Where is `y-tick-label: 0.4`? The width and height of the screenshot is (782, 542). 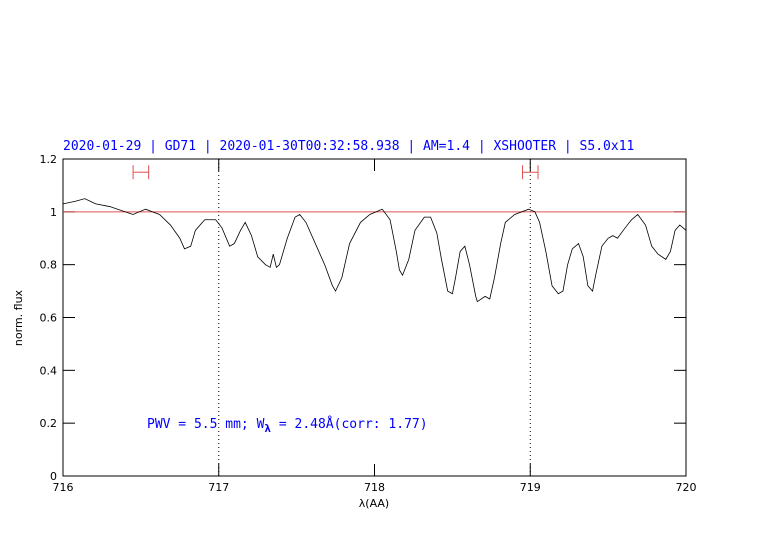
y-tick-label: 0.4 is located at coordinates (49, 370).